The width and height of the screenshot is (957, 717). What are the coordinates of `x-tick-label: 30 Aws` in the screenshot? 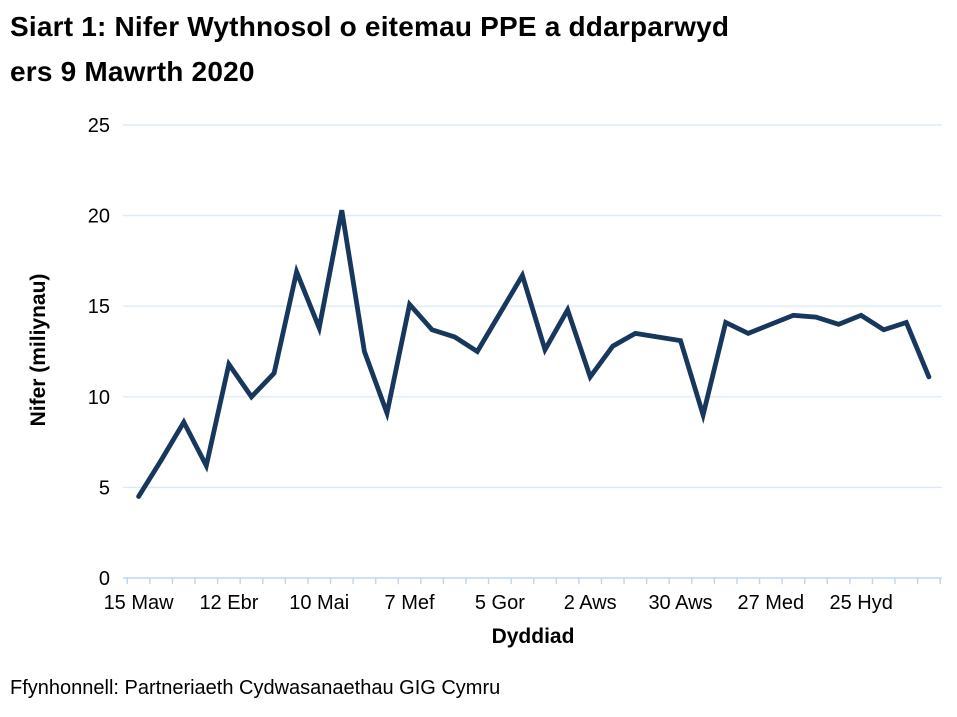 It's located at (680, 603).